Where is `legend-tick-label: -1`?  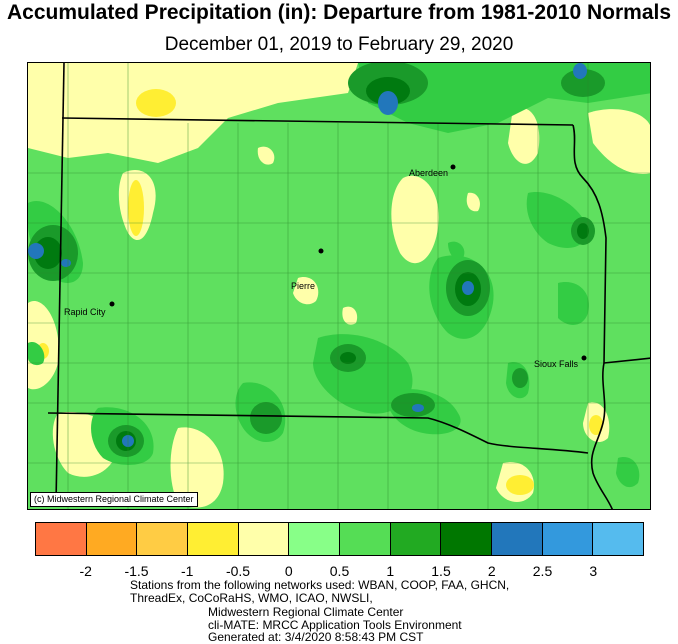 legend-tick-label: -1 is located at coordinates (187, 571).